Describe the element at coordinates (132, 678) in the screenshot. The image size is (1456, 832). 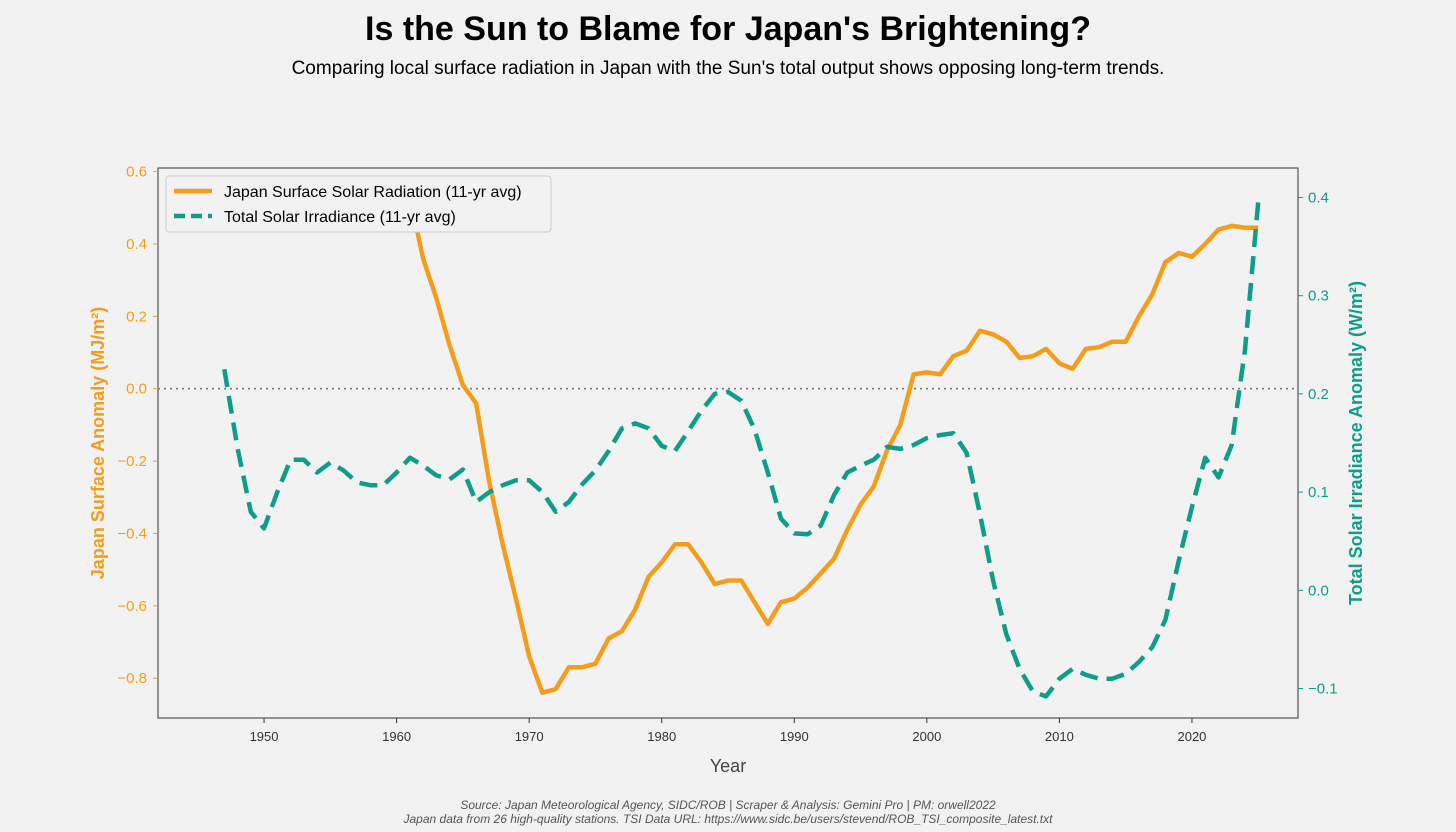
I see `y-left-tick-label: −0.8` at that location.